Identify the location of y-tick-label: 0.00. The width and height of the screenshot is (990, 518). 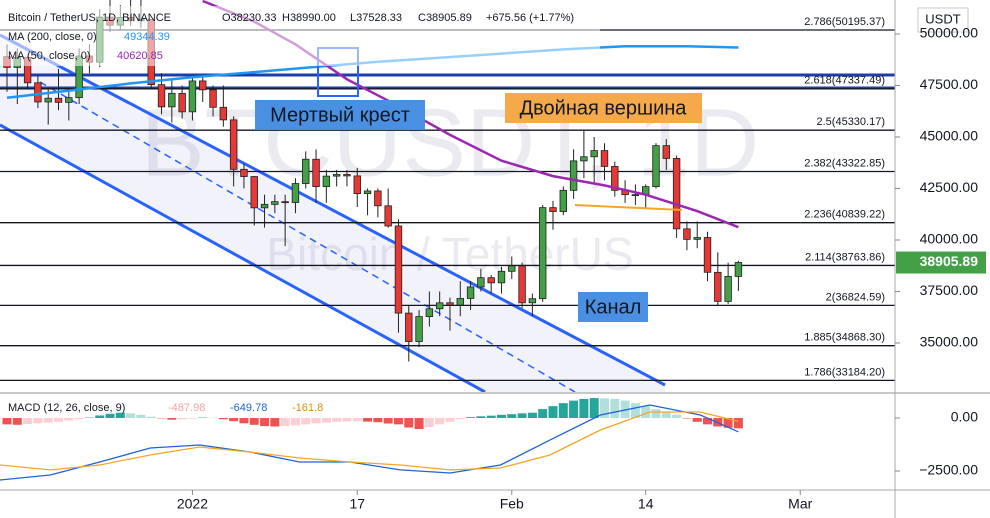
(964, 417).